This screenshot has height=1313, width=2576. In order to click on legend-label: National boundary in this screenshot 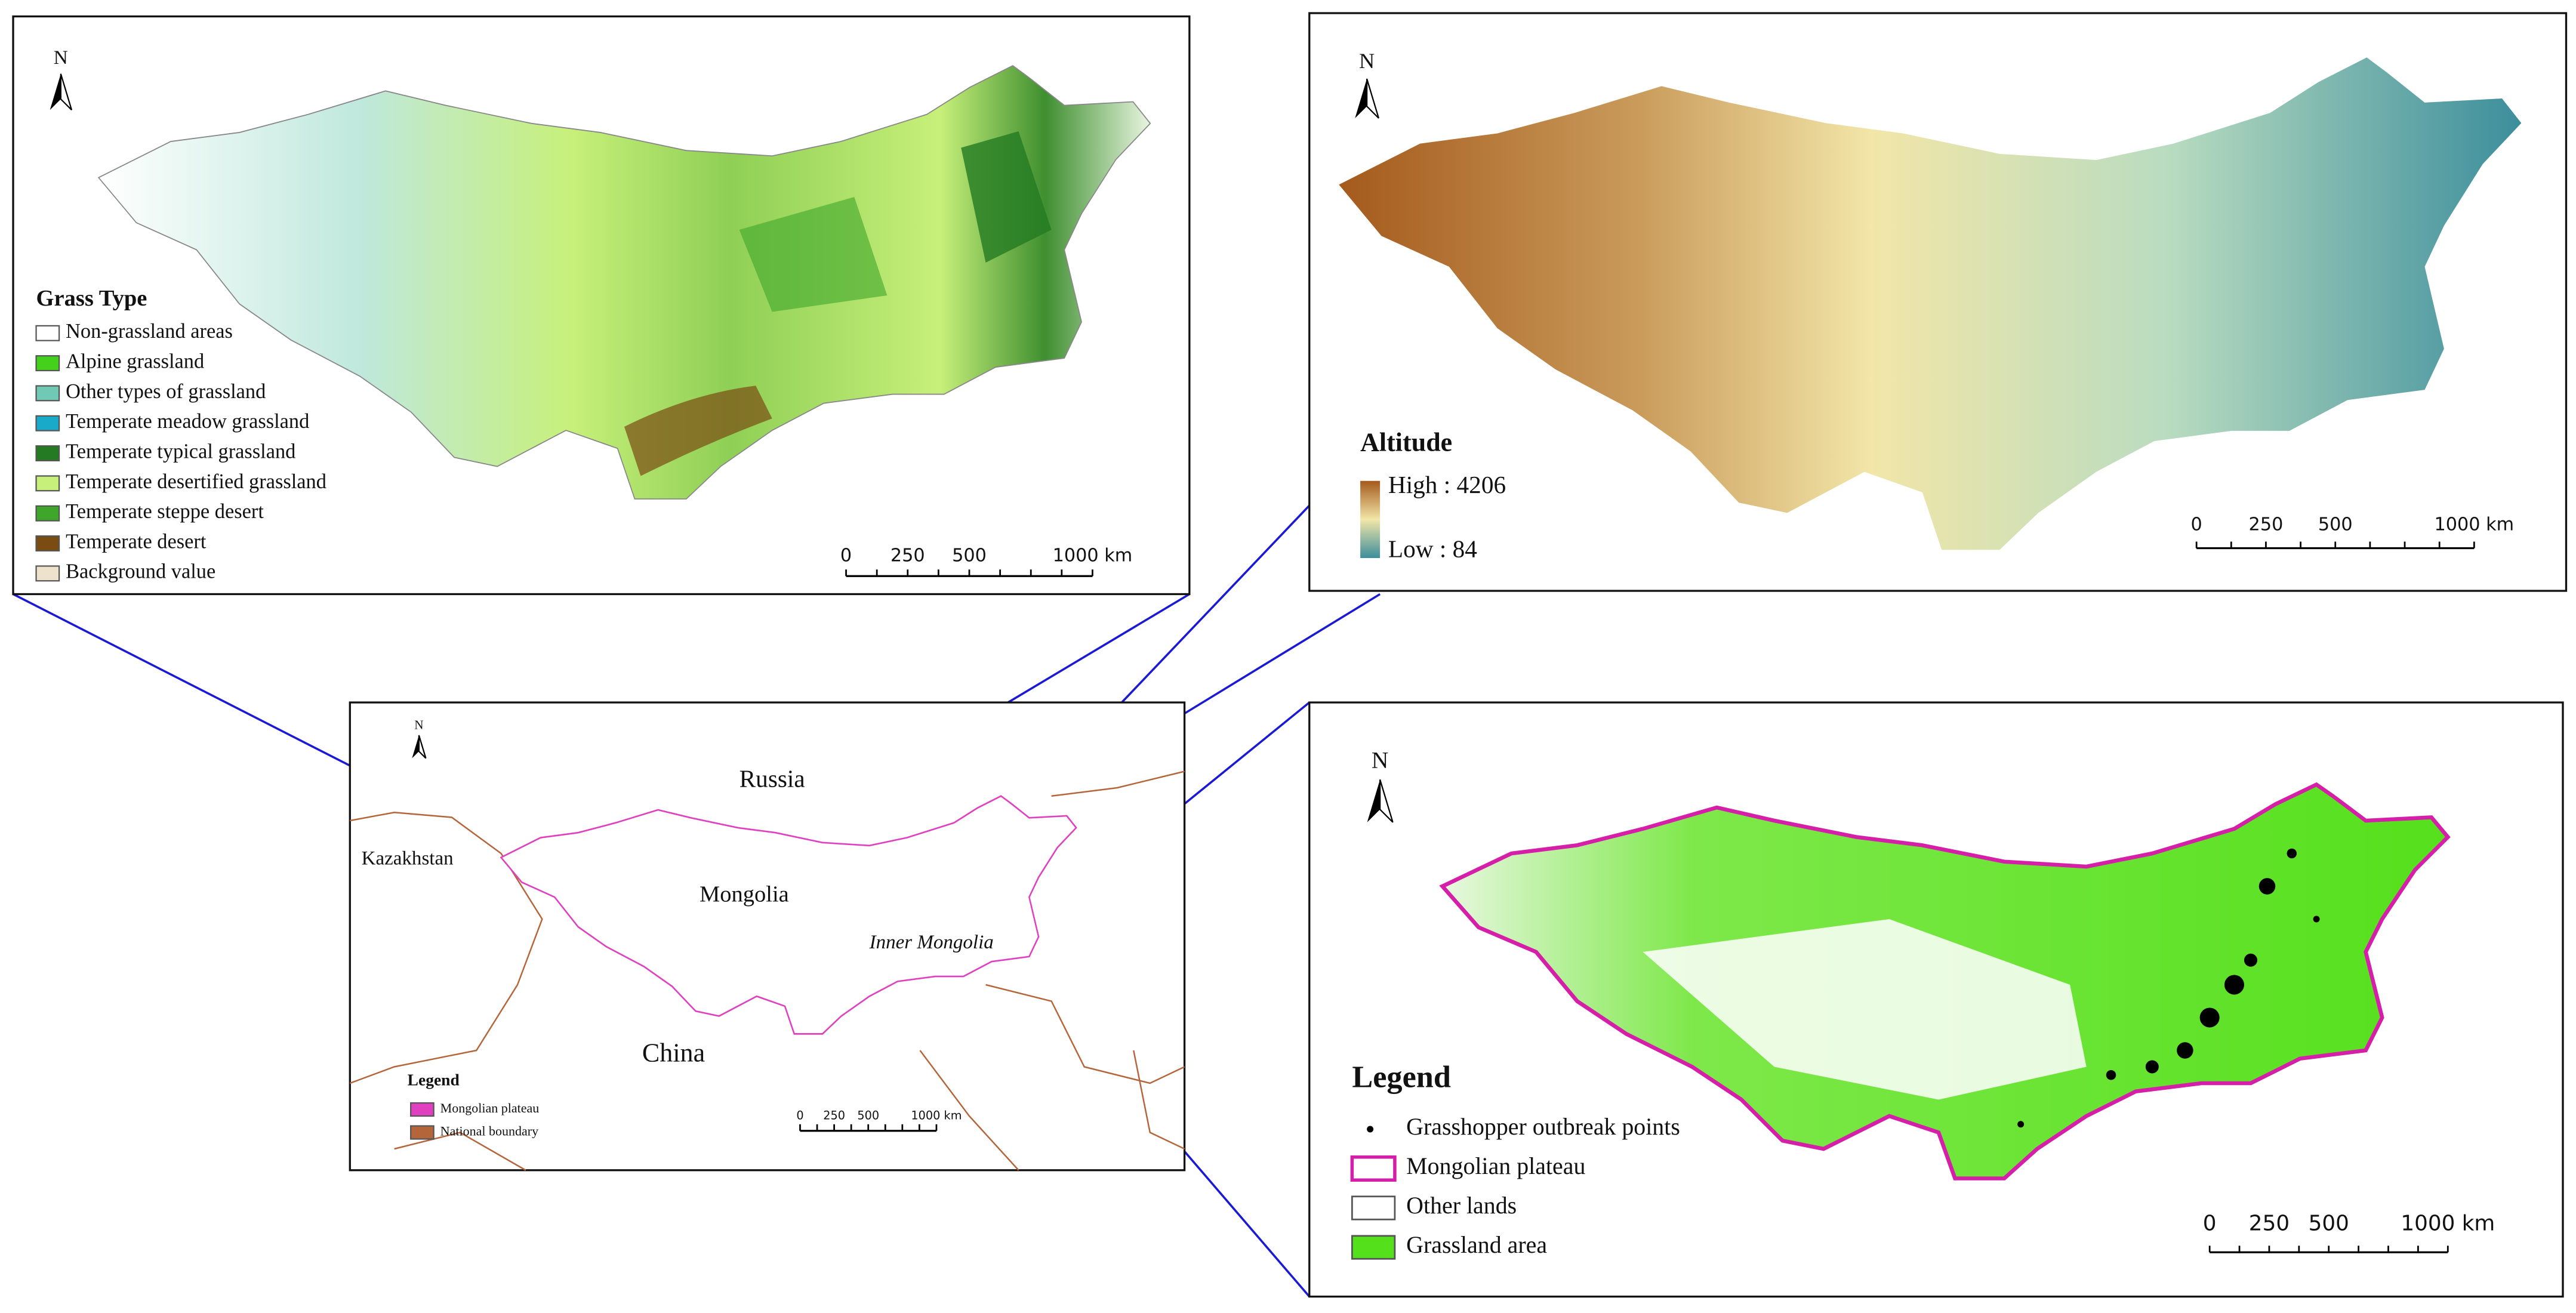, I will do `click(489, 1131)`.